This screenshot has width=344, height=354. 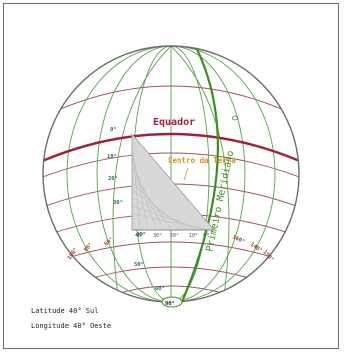 I want to click on lat-tick-label: 20°, so click(x=113, y=179).